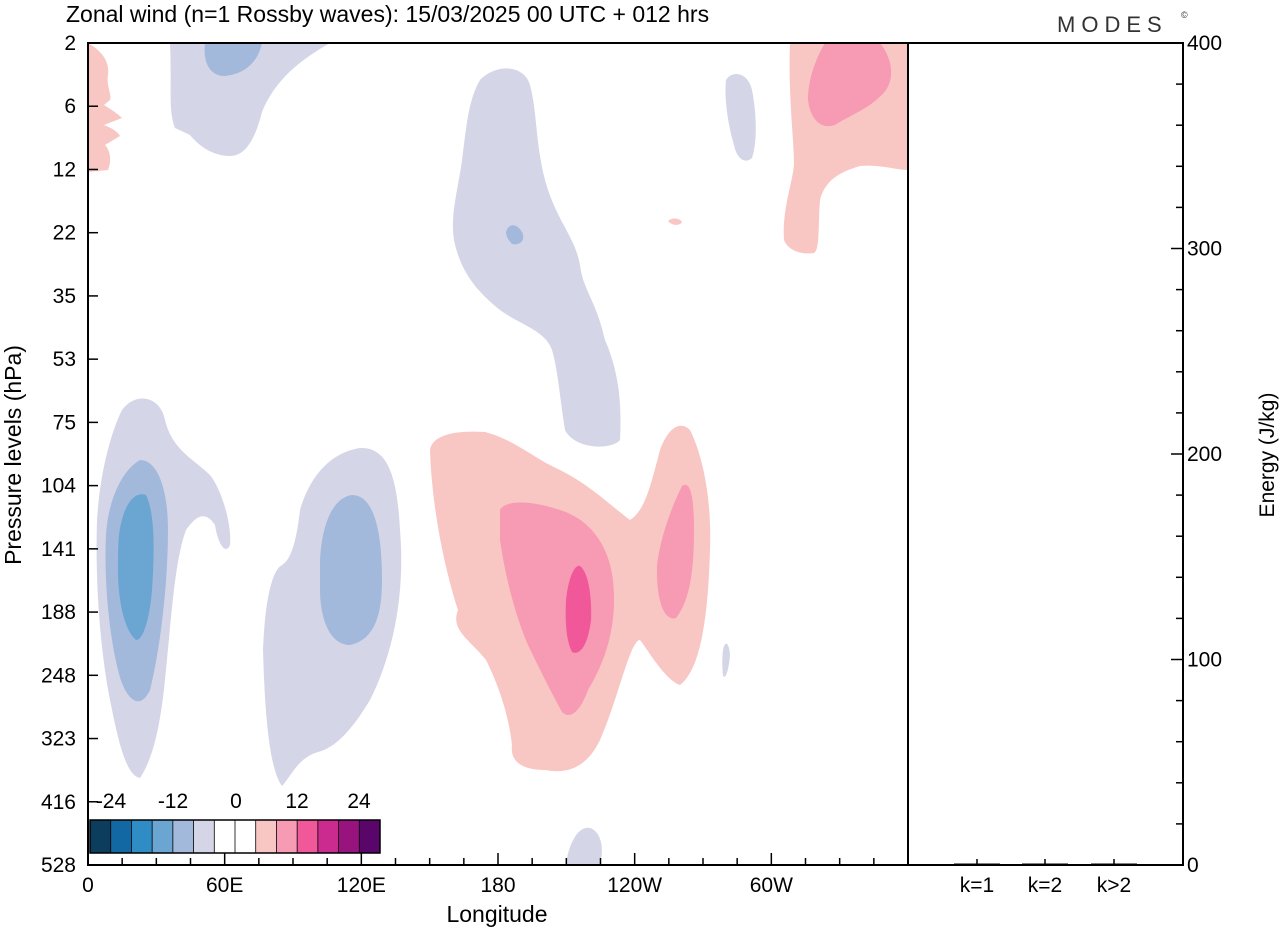 The height and width of the screenshot is (930, 1280). Describe the element at coordinates (58, 486) in the screenshot. I see `y-tick-label: 104` at that location.